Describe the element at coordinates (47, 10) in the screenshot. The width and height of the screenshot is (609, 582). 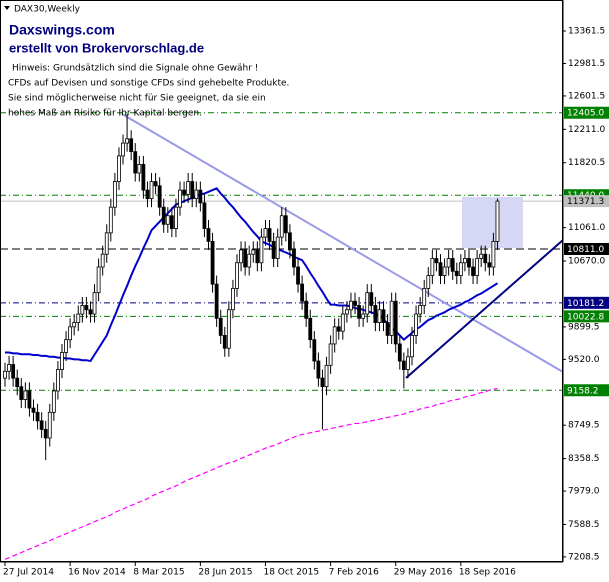
I see `chart-title: DAX30,Weekly` at that location.